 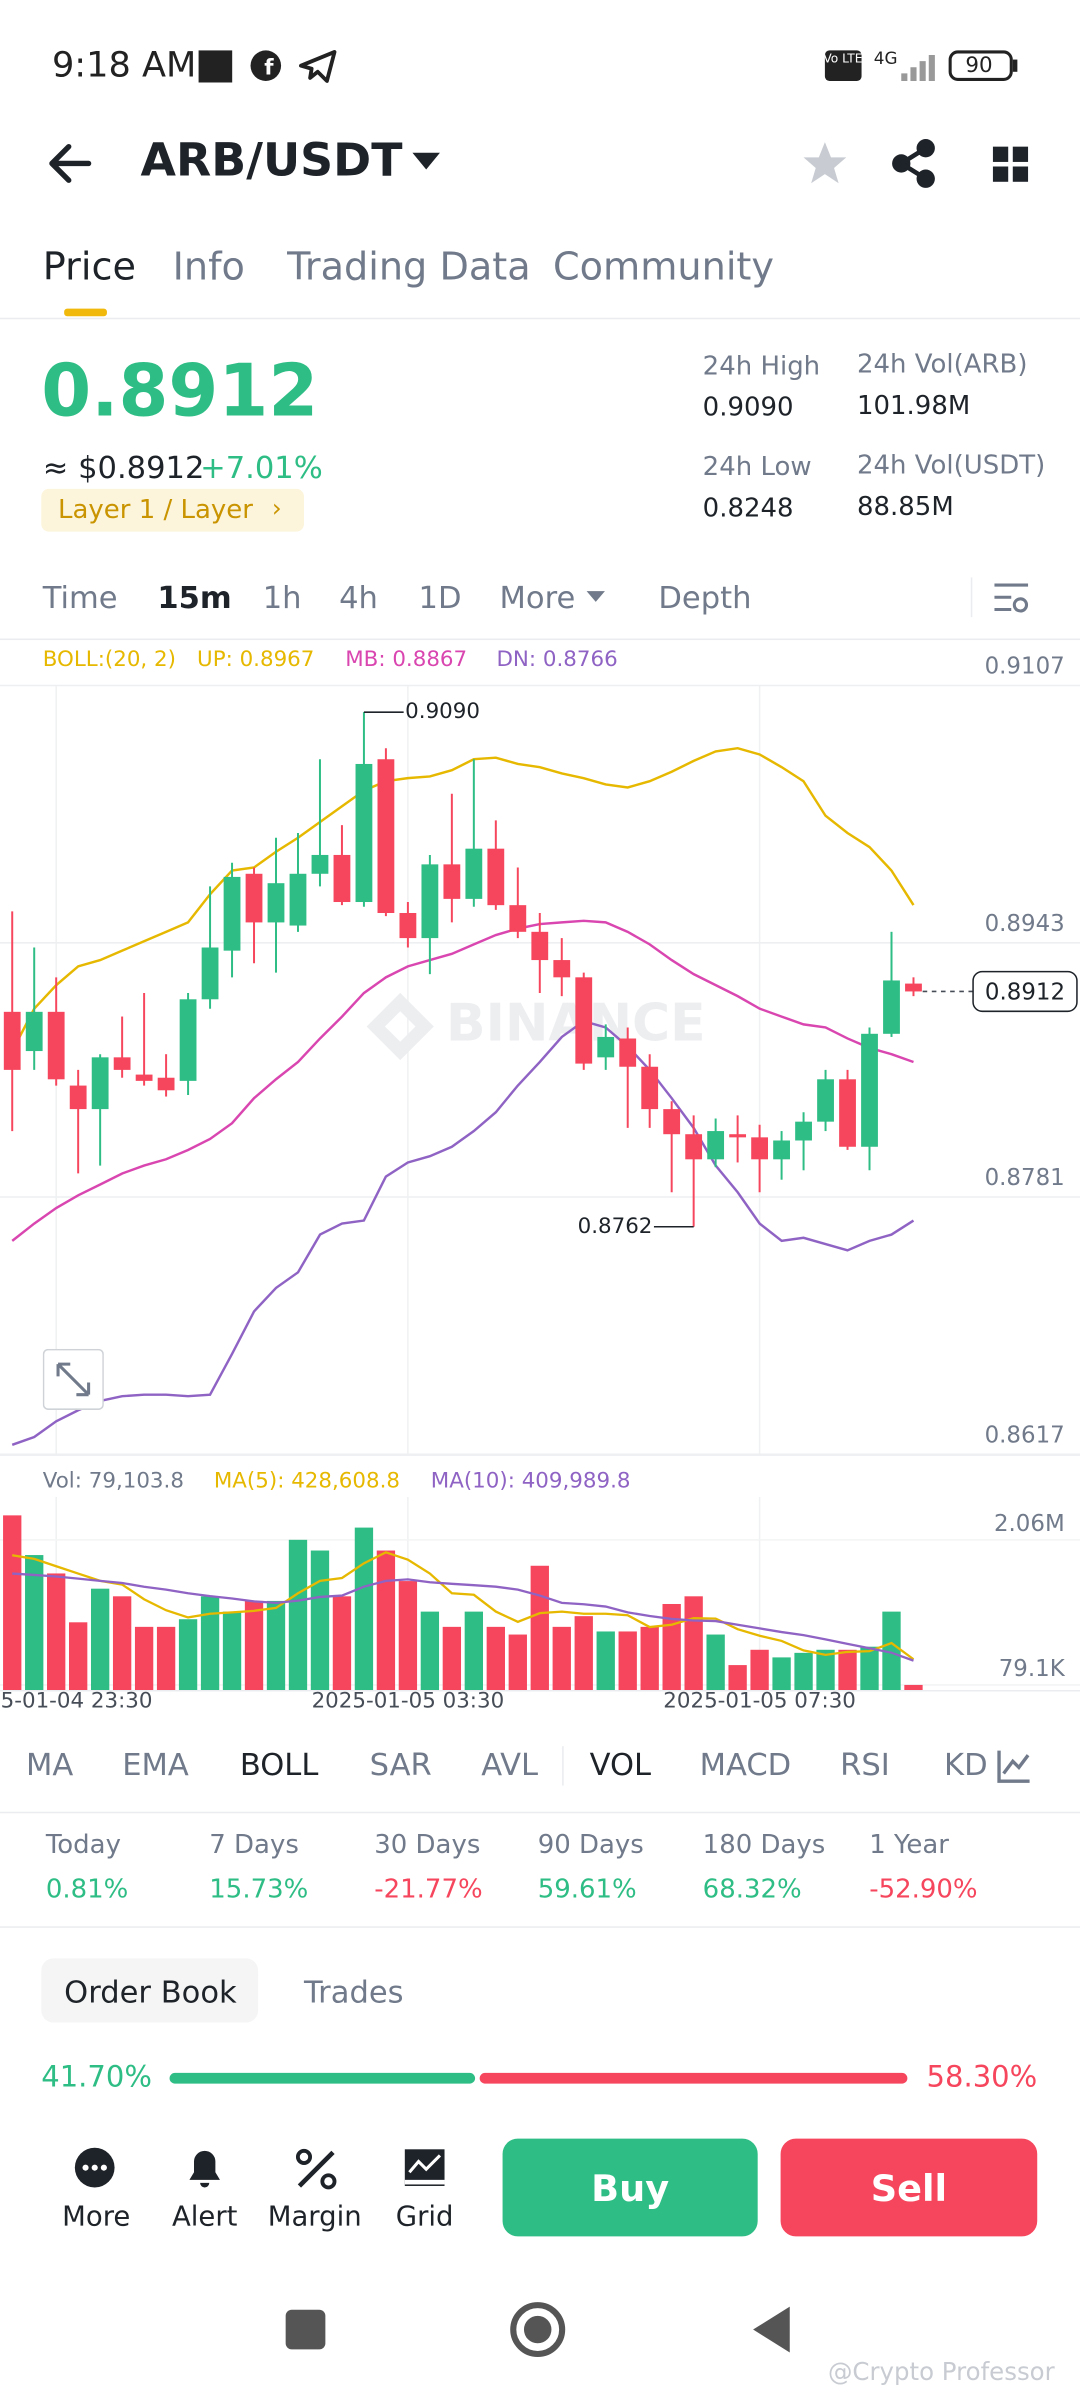 I want to click on buy-button, so click(x=630, y=2187).